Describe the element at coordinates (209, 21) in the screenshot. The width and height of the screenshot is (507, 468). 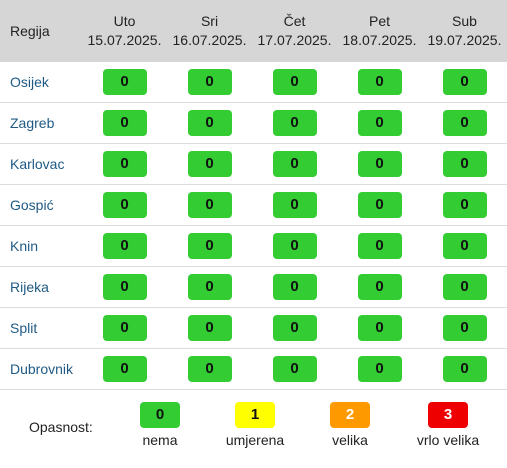
I see `day-name: Sri` at that location.